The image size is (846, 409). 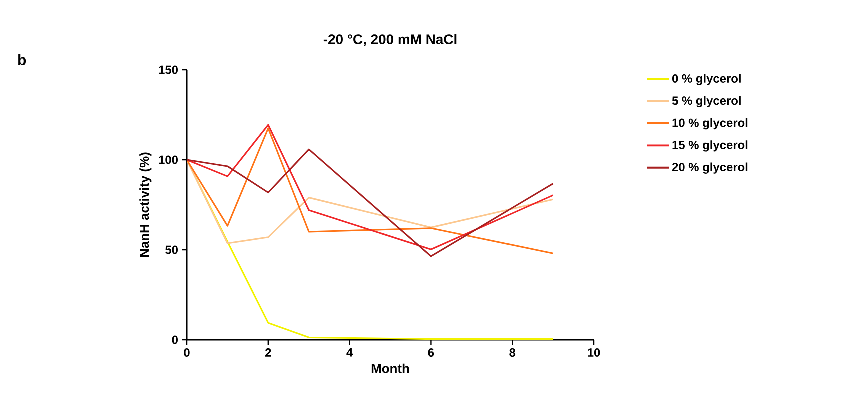 I want to click on legend-label: 5 % glycerol, so click(x=706, y=102).